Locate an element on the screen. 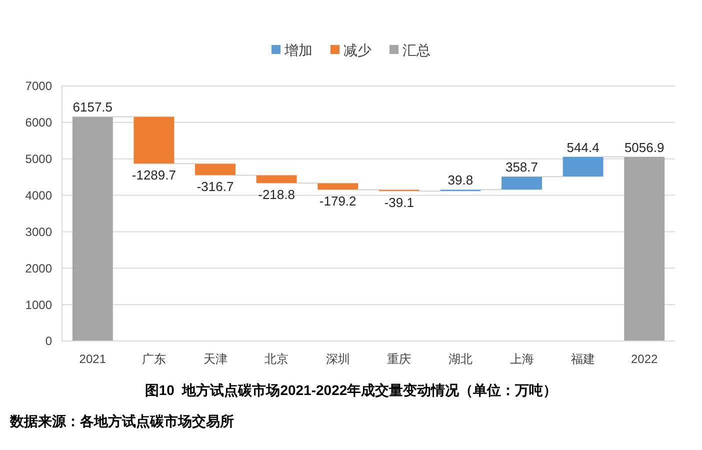 This screenshot has height=450, width=702. legend-label: 增加 is located at coordinates (298, 50).